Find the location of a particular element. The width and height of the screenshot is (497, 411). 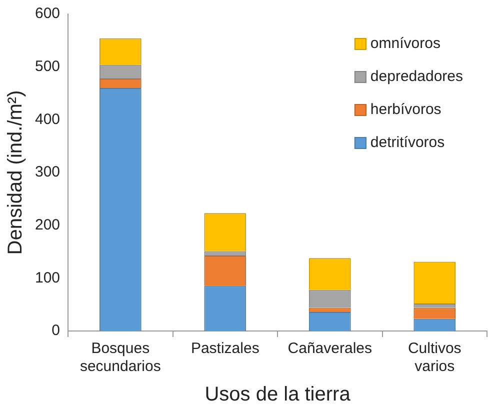

legend-label: omnívoros is located at coordinates (405, 43).